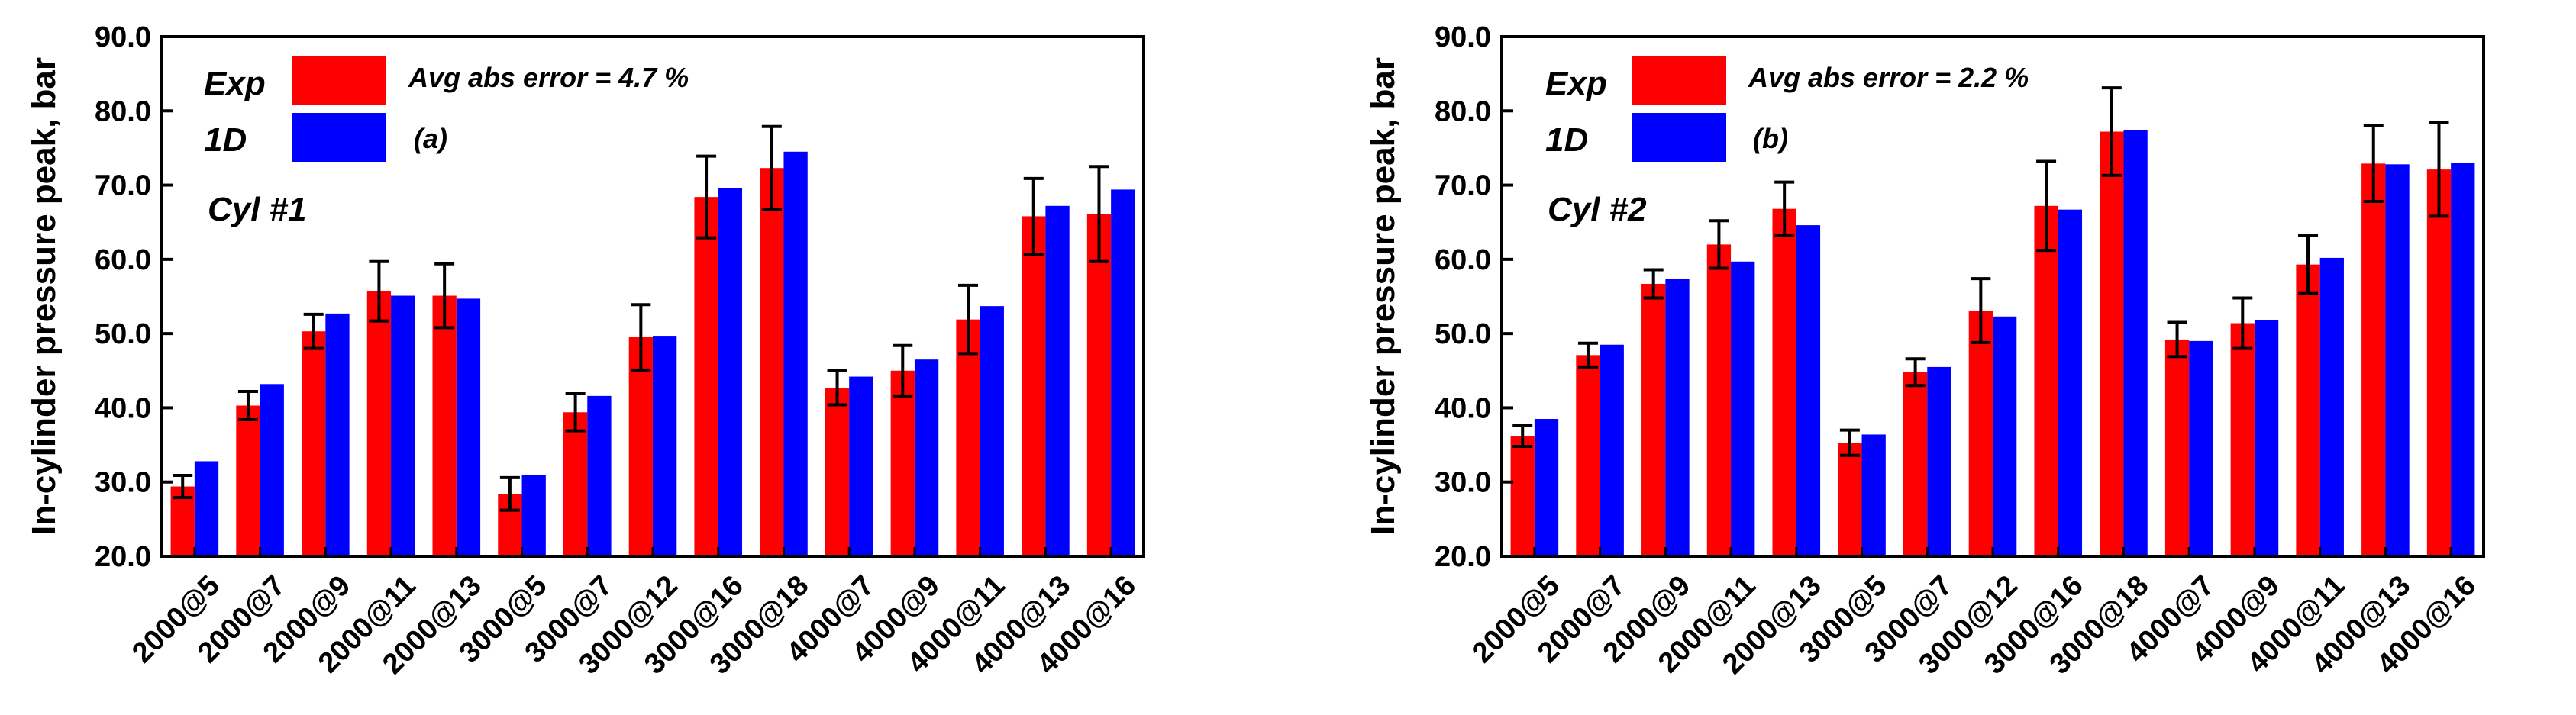 This screenshot has width=2576, height=715. What do you see at coordinates (123, 186) in the screenshot?
I see `y-tick-label-a-5: 70.0` at bounding box center [123, 186].